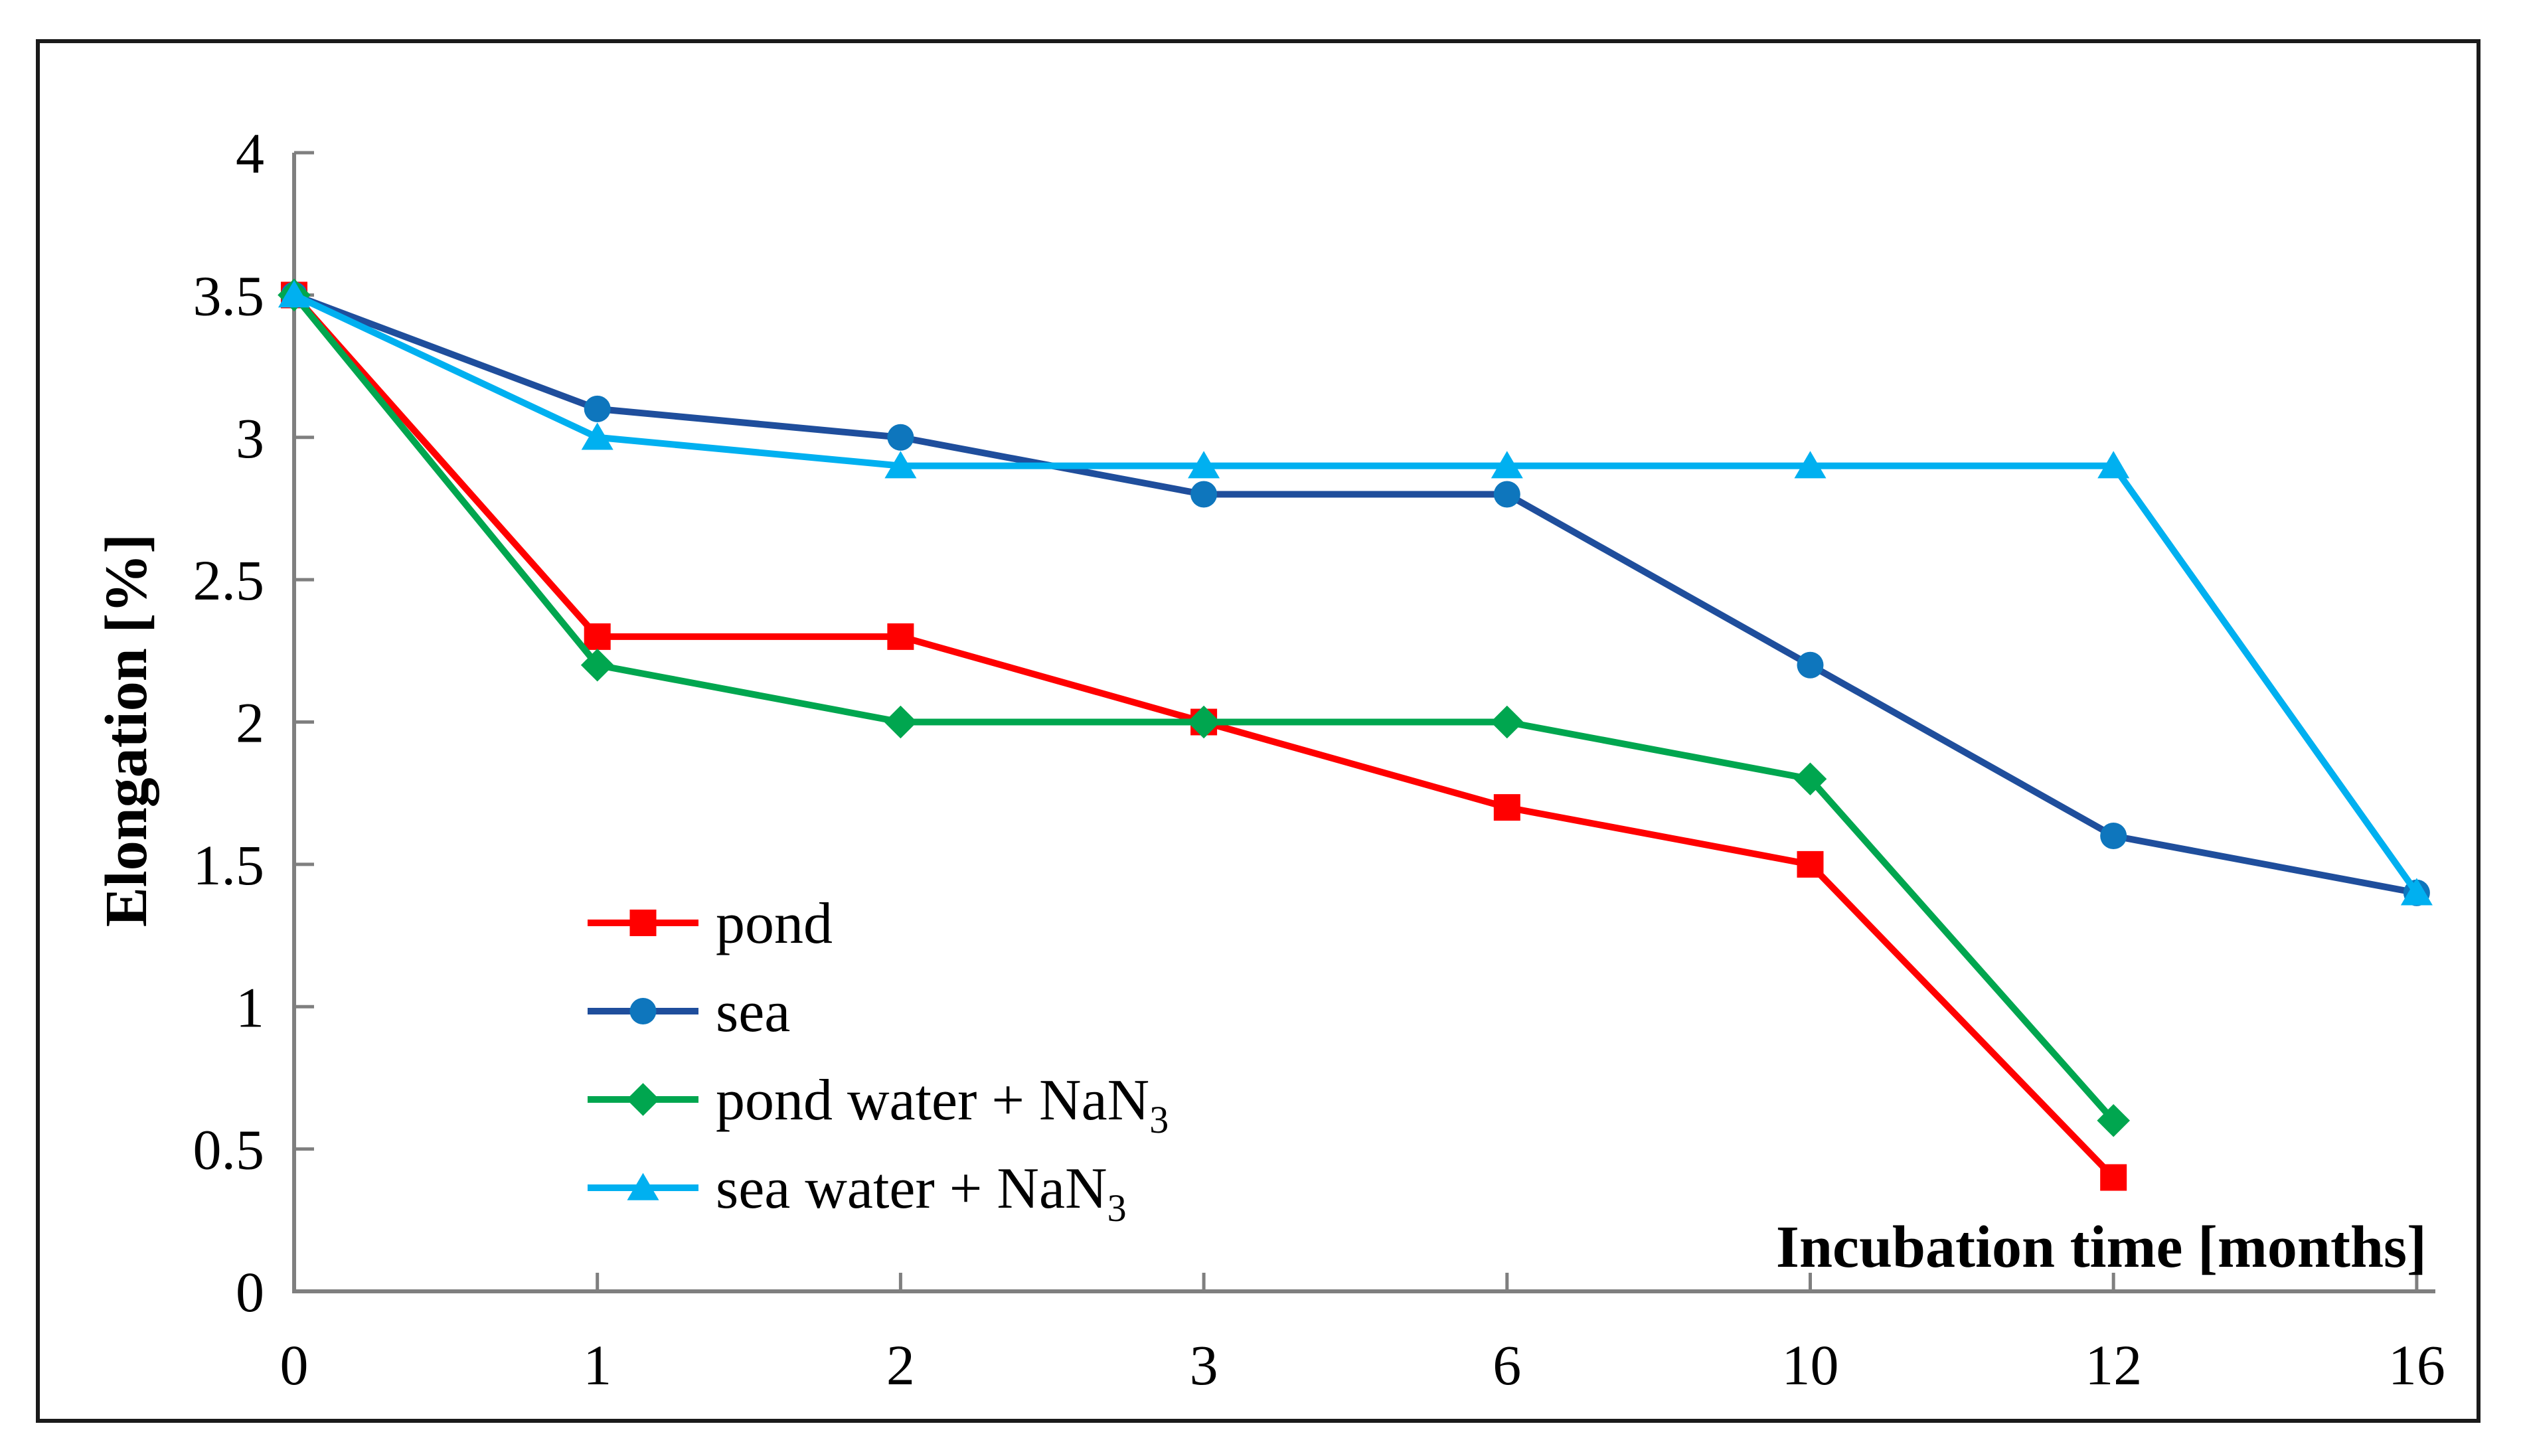  I want to click on x-tick-label: 2, so click(900, 1365).